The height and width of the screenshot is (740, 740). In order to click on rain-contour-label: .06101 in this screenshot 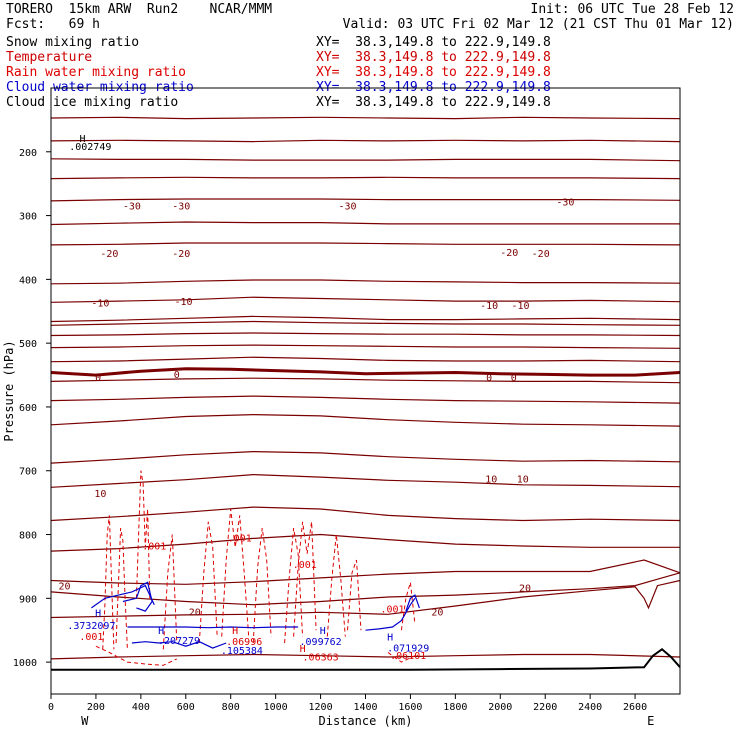, I will do `click(408, 656)`.